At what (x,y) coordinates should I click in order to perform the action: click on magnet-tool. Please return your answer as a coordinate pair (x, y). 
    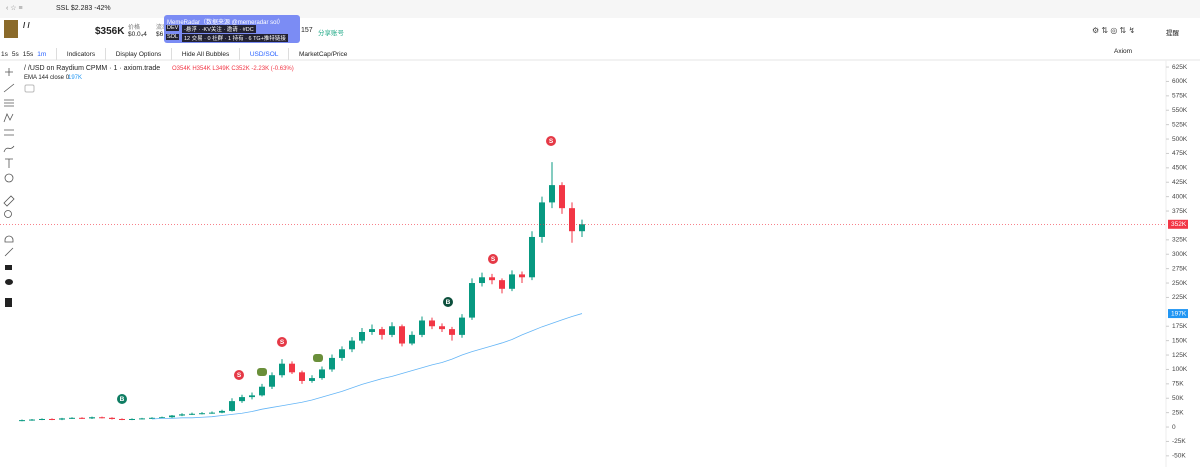
    Looking at the image, I should click on (9, 239).